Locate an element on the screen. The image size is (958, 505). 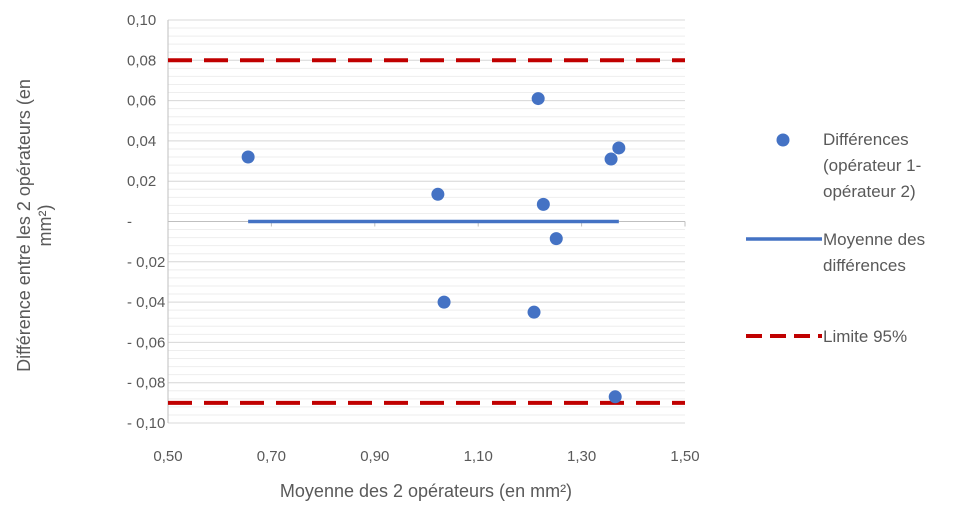
legend-label-mean: différences is located at coordinates (864, 265).